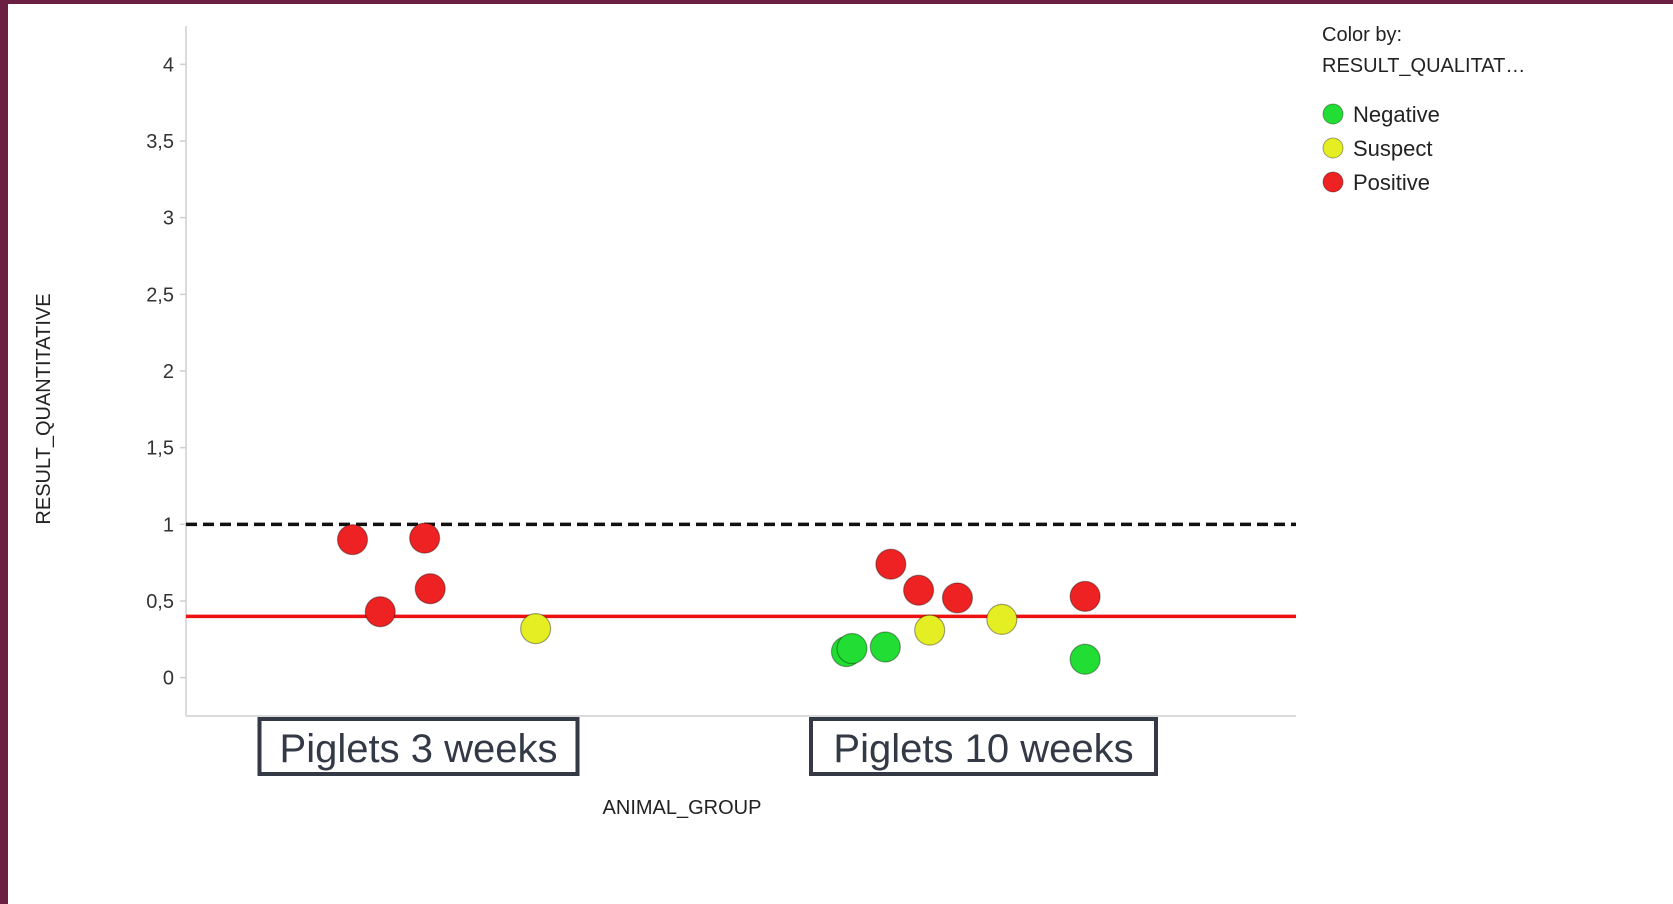 This screenshot has width=1673, height=904. Describe the element at coordinates (1333, 148) in the screenshot. I see `legend-swatch-suspect` at that location.